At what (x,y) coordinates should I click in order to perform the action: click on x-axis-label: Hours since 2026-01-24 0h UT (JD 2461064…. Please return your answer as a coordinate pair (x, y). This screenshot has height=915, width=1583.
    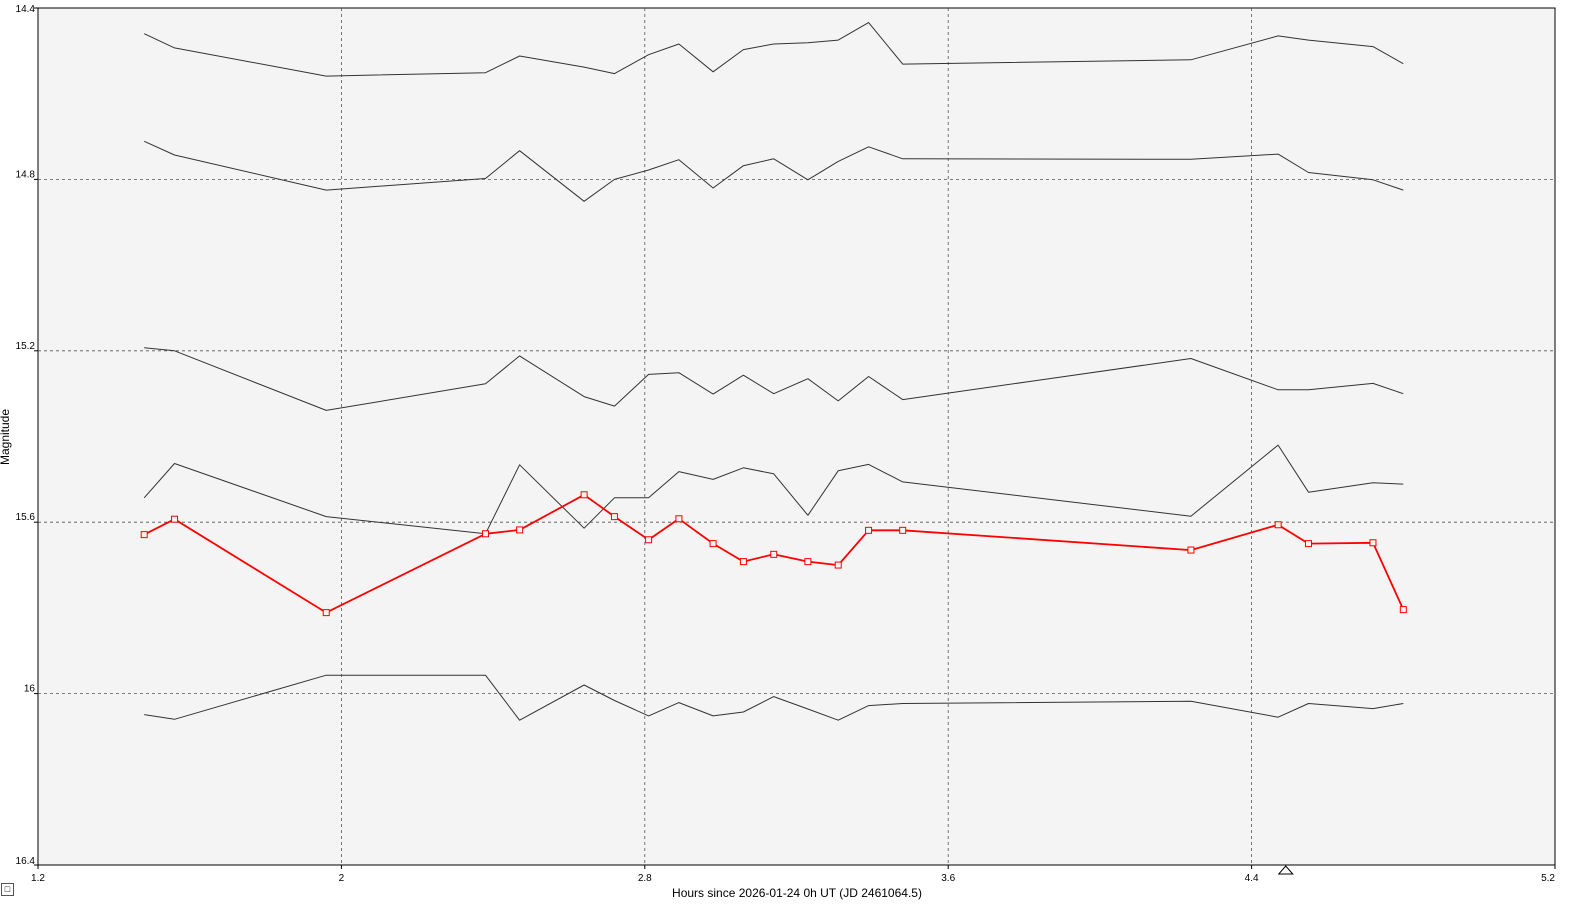
    Looking at the image, I should click on (797, 893).